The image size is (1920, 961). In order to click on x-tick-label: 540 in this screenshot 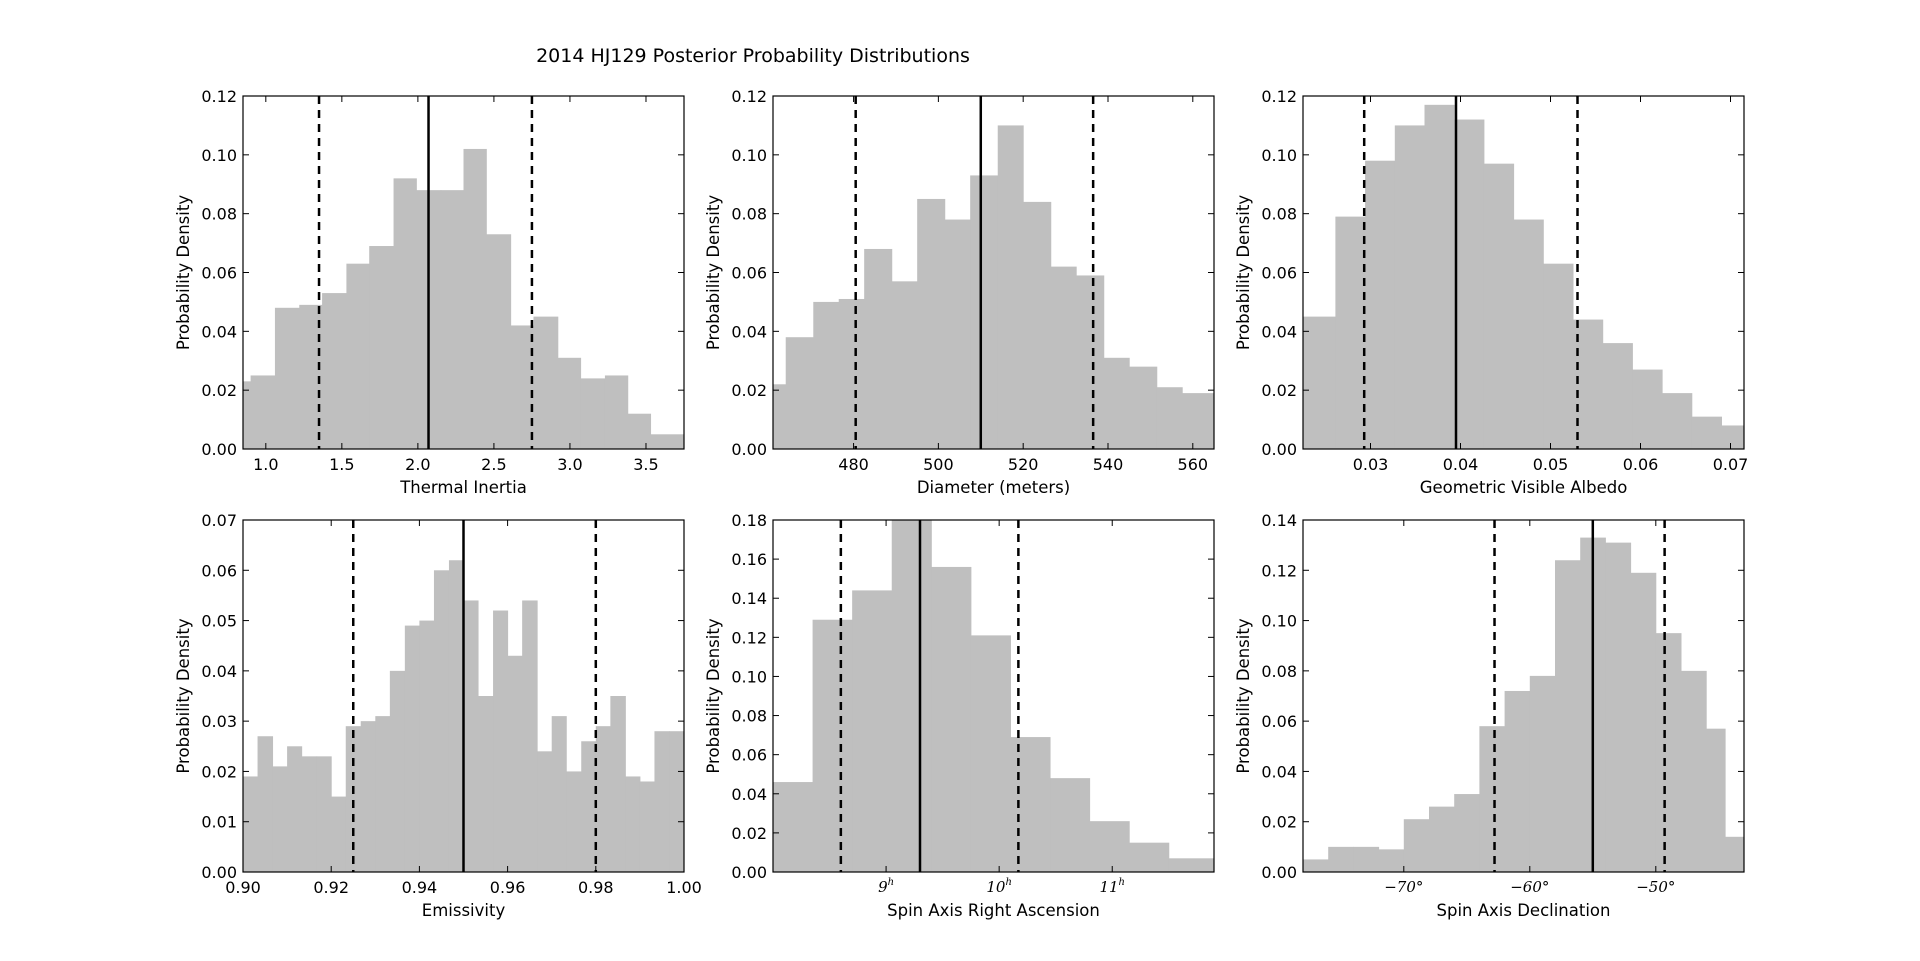, I will do `click(1108, 464)`.